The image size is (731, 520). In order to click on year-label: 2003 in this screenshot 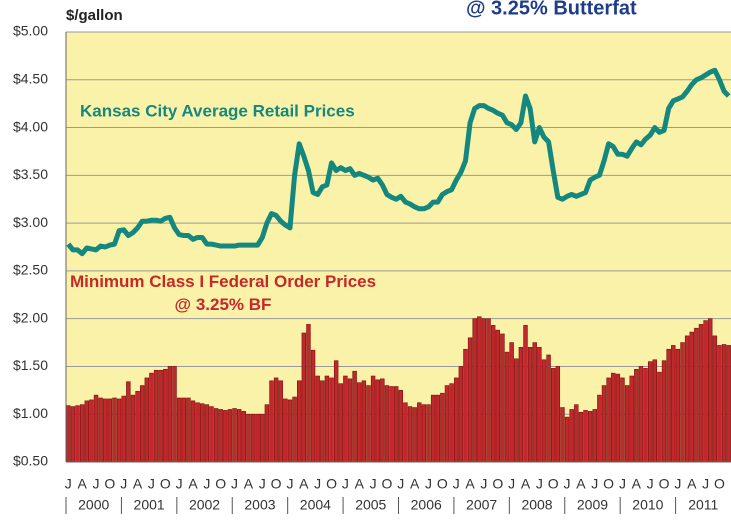, I will do `click(259, 505)`.